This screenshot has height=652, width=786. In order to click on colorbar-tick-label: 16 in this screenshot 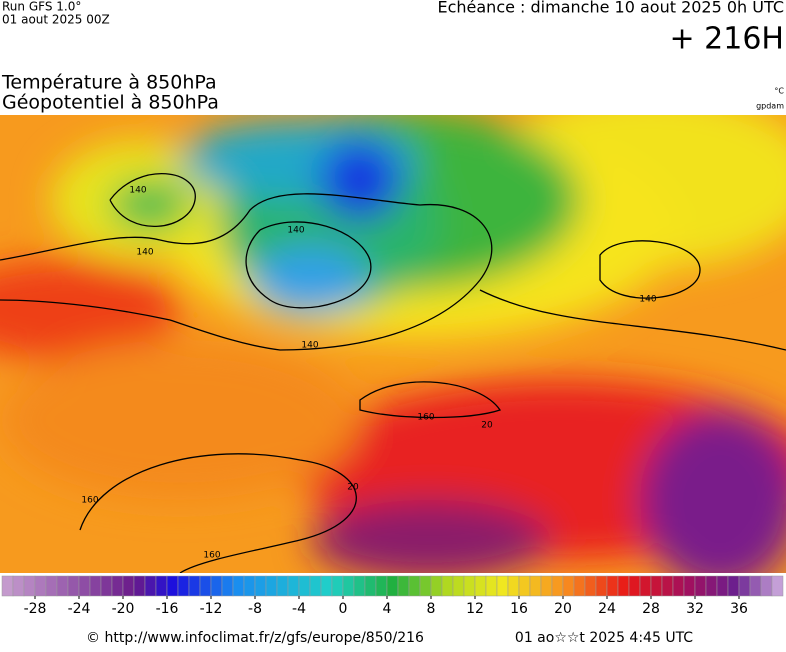, I will do `click(519, 609)`.